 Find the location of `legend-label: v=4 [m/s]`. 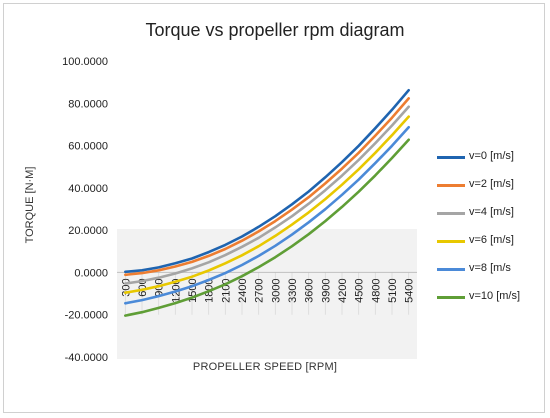

legend-label: v=4 [m/s] is located at coordinates (491, 212).